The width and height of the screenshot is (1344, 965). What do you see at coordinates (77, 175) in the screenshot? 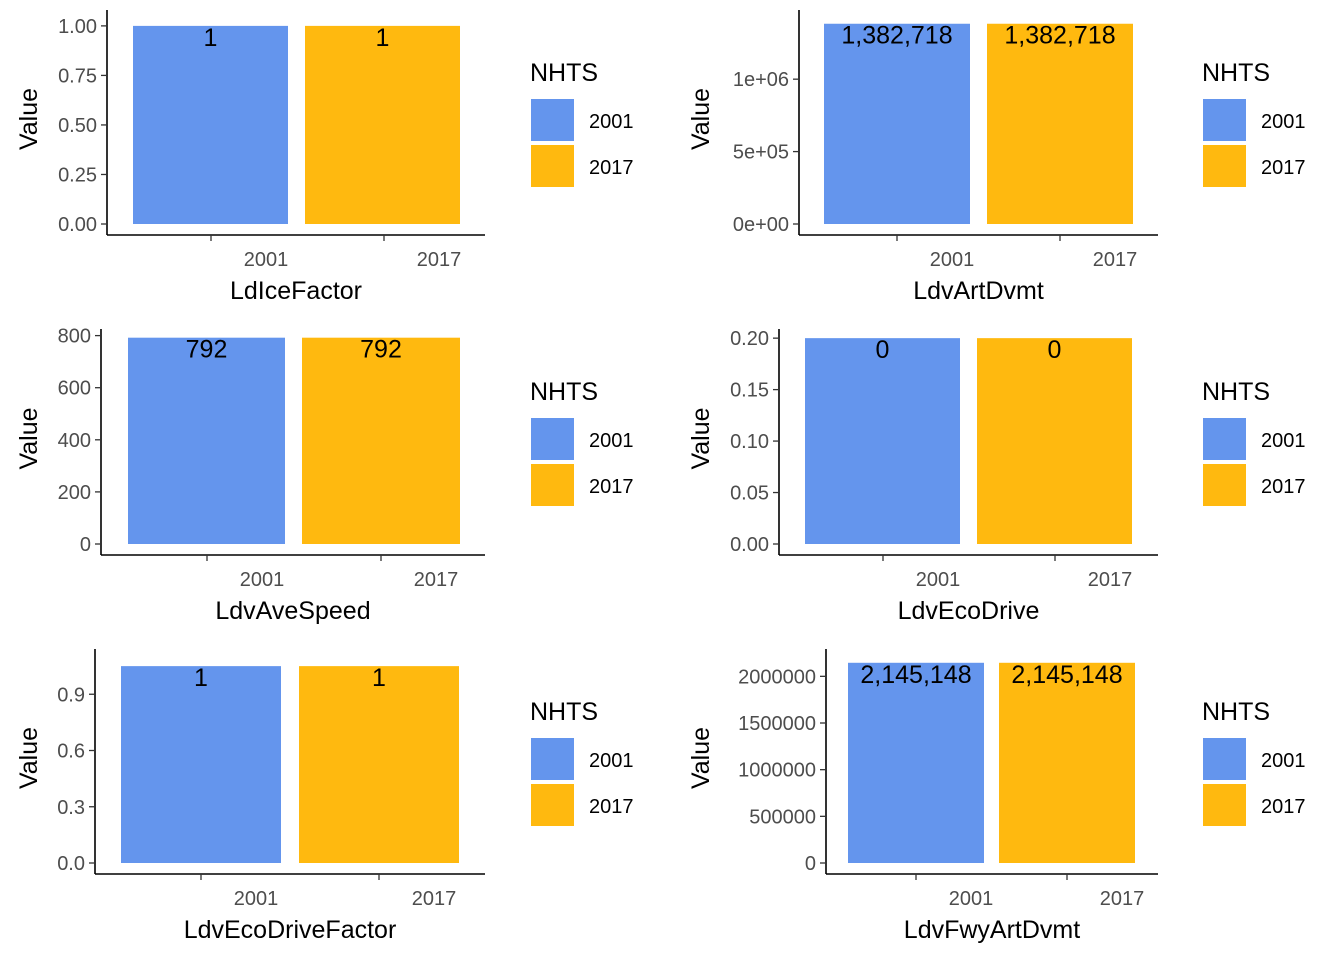
I see `y-tick-label: 0.25` at bounding box center [77, 175].